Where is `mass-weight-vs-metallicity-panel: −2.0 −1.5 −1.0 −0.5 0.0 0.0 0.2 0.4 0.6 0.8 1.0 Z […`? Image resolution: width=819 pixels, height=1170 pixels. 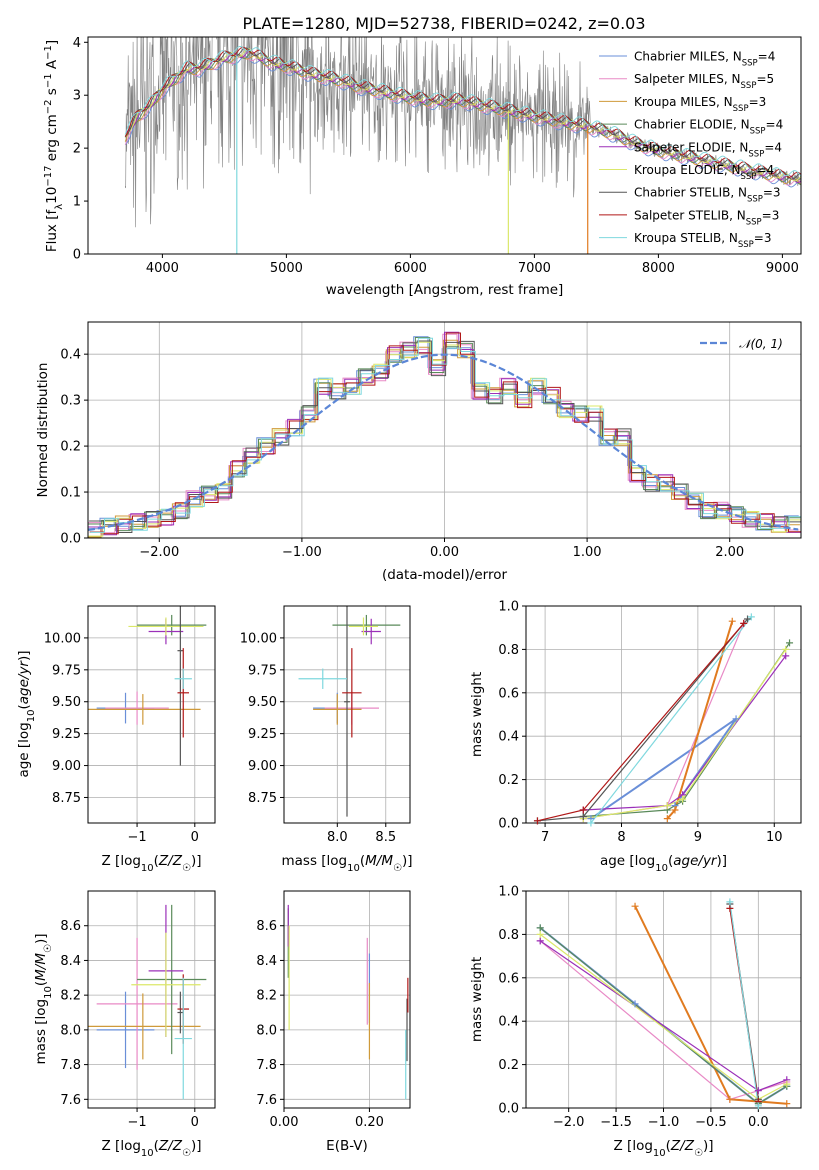
mass-weight-vs-metallicity-panel: −2.0 −1.5 −1.0 −0.5 0.0 0.0 0.2 0.4 0.6 0.8 1.0 Z [… is located at coordinates (635, 1022).